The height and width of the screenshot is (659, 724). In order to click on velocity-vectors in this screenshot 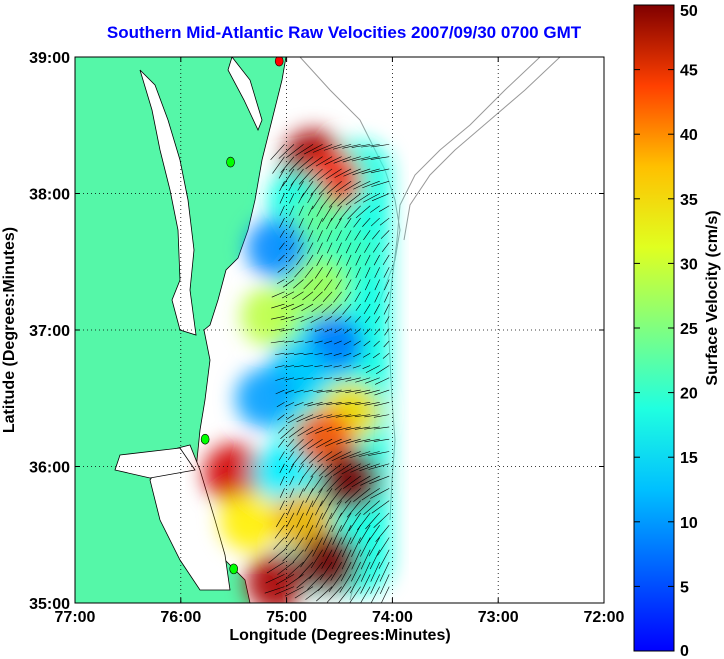, I will do `click(327, 373)`.